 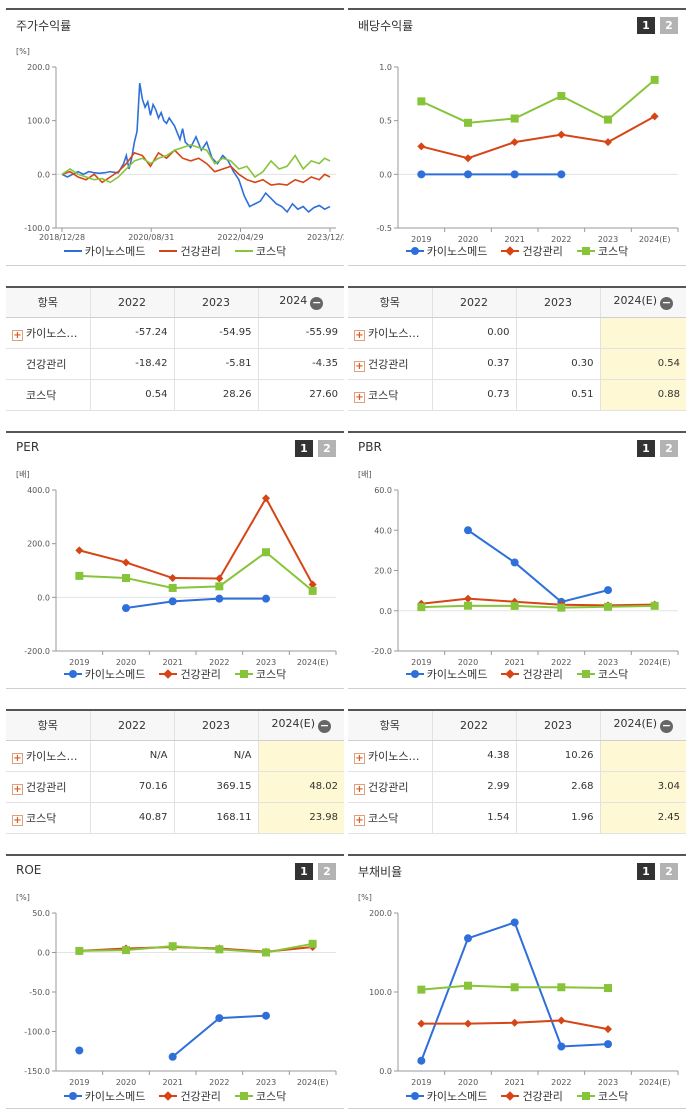 I want to click on chart-title: 배당수익률, so click(x=386, y=26).